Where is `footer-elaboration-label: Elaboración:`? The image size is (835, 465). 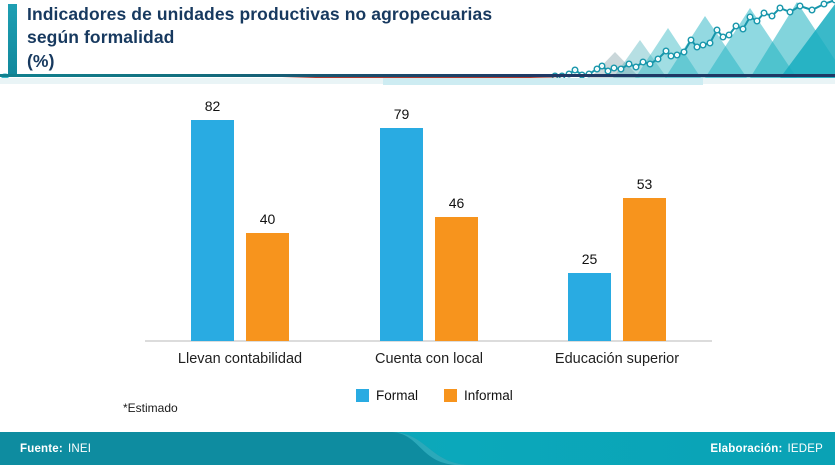
footer-elaboration-label: Elaboración: is located at coordinates (746, 448).